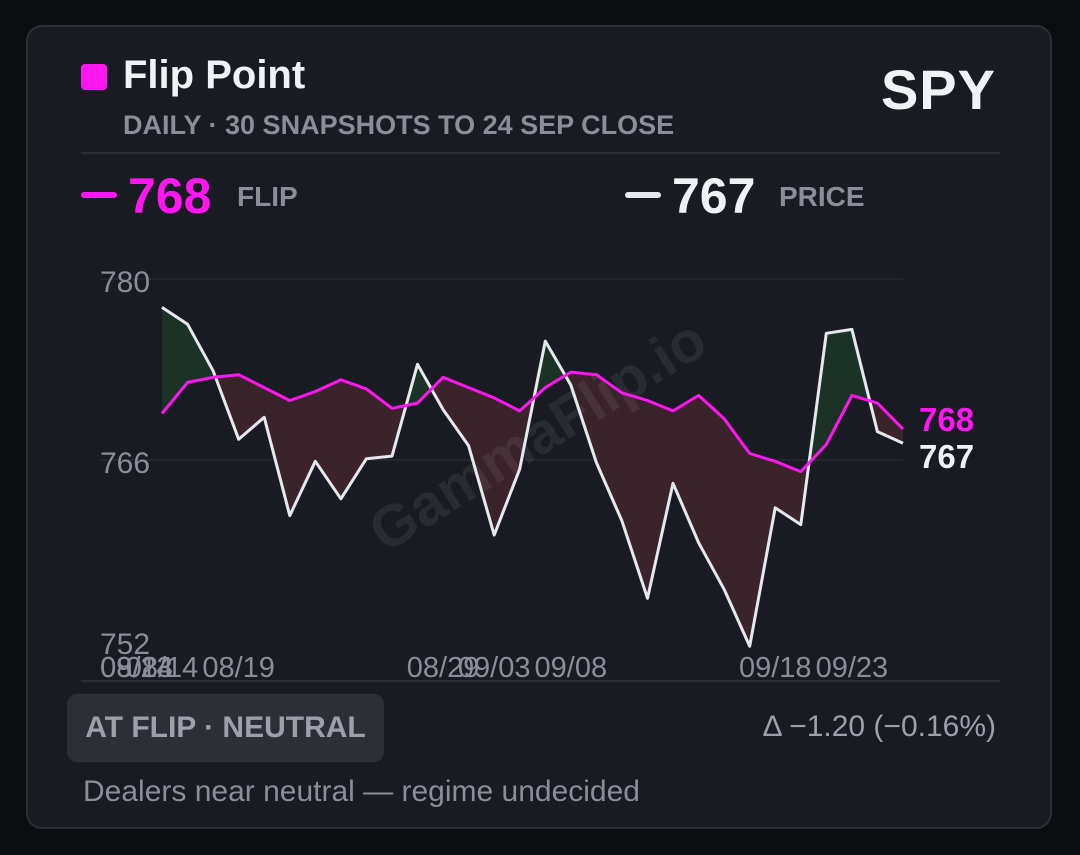 This screenshot has height=855, width=1080. Describe the element at coordinates (225, 728) in the screenshot. I see `regime-badge: AT FLIP · NEUTRAL` at that location.